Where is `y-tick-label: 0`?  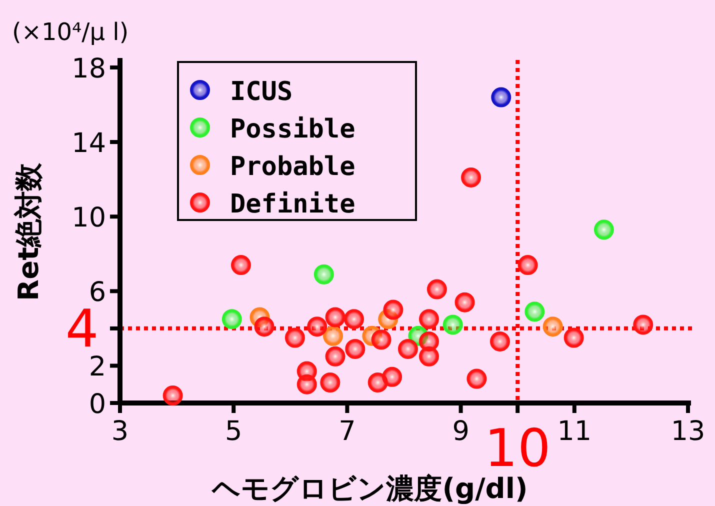
y-tick-label: 0 is located at coordinates (97, 404).